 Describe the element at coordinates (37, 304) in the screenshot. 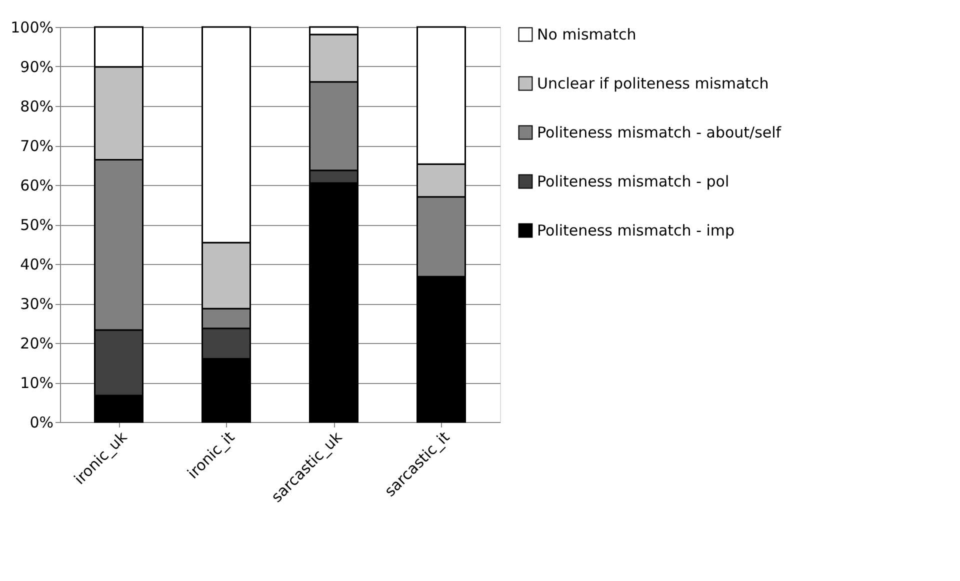

I see `y-tick-label: 30%` at that location.